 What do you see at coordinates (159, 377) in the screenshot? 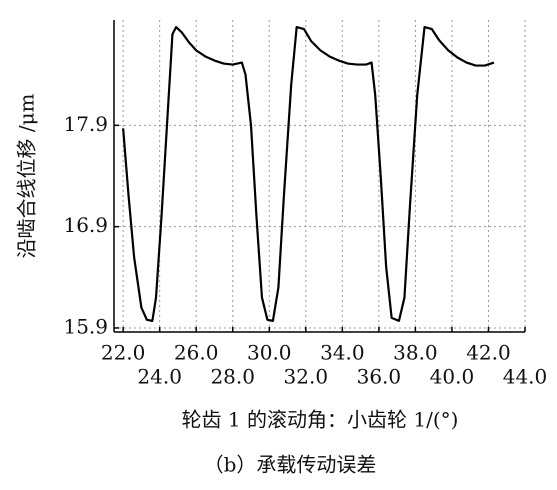
I see `x-tick-label: 24.0` at bounding box center [159, 377].